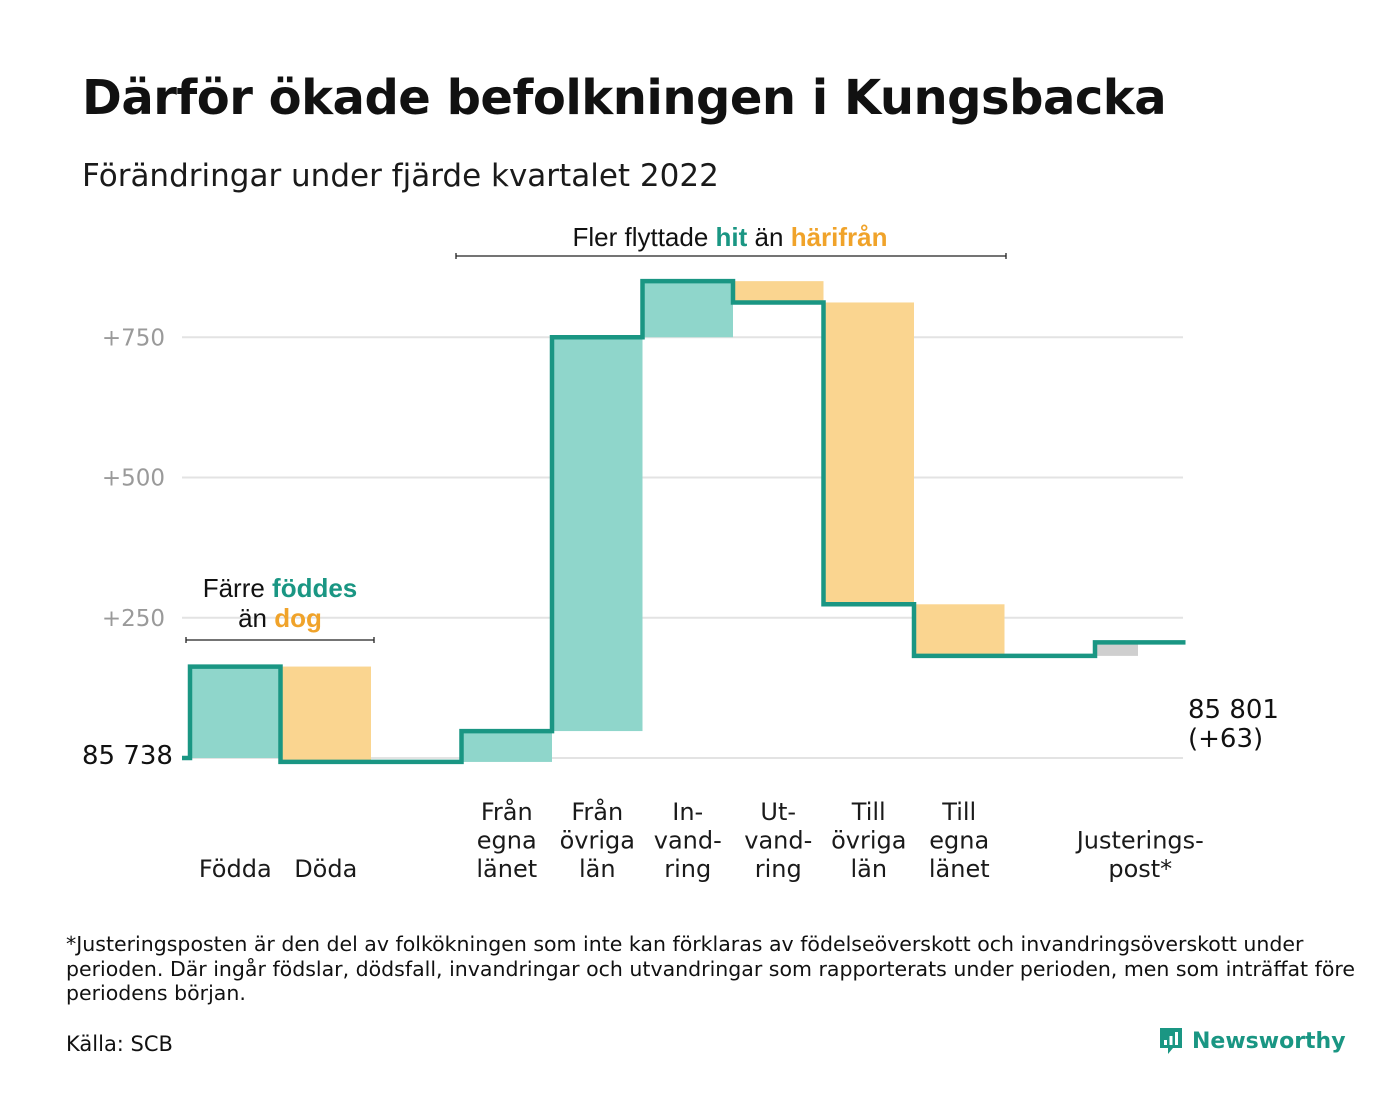  Describe the element at coordinates (325, 869) in the screenshot. I see `category-label: Döda` at that location.